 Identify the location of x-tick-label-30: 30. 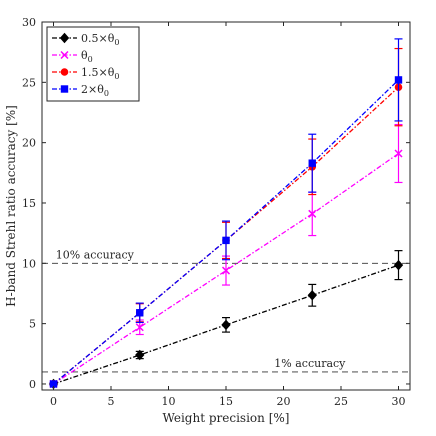
(399, 401).